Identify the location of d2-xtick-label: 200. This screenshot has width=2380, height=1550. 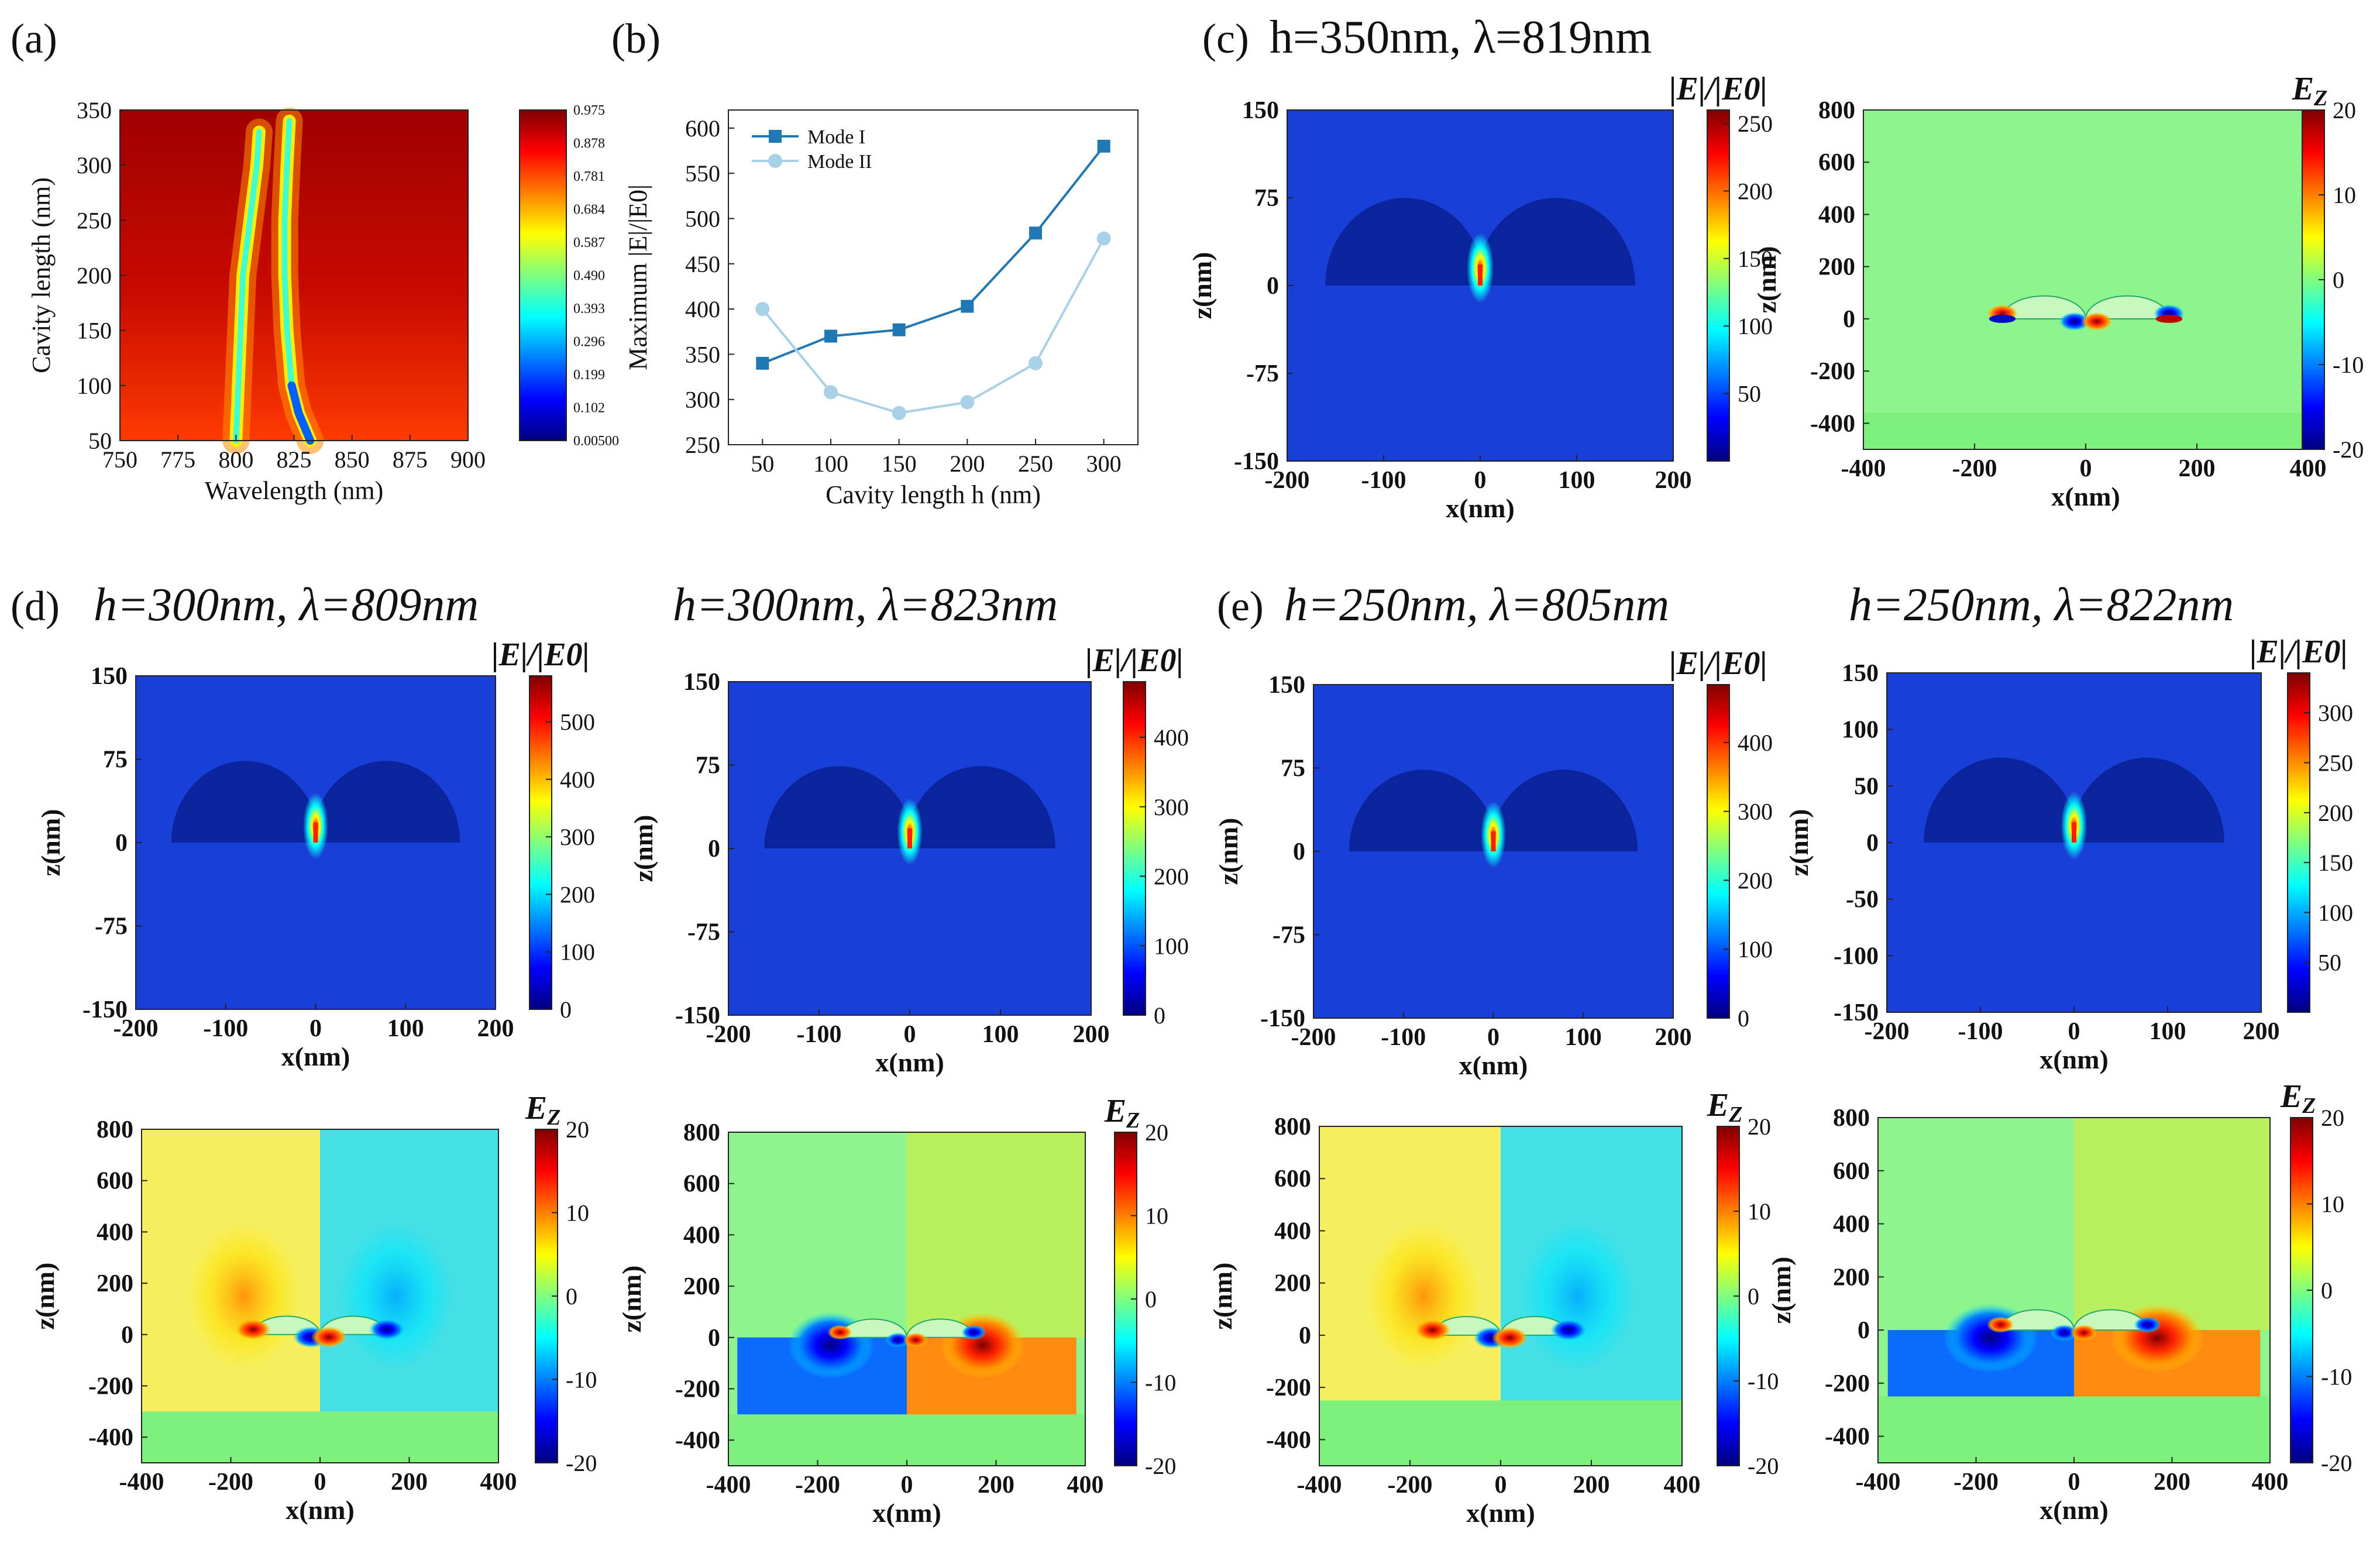
(1091, 1034).